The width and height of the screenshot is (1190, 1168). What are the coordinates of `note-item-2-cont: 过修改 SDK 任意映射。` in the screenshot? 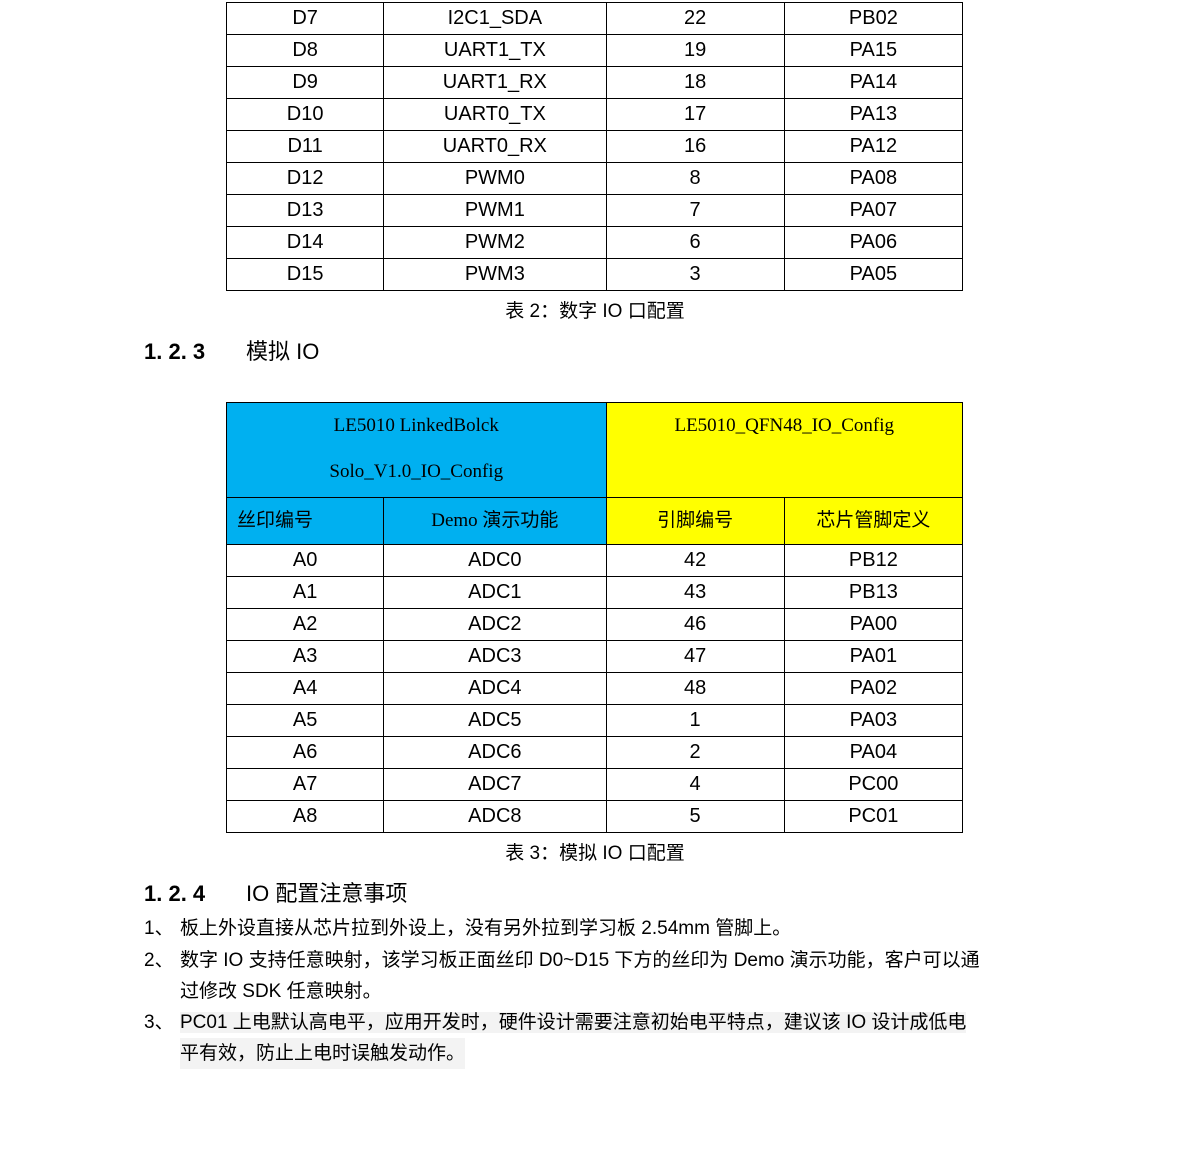 It's located at (281, 991).